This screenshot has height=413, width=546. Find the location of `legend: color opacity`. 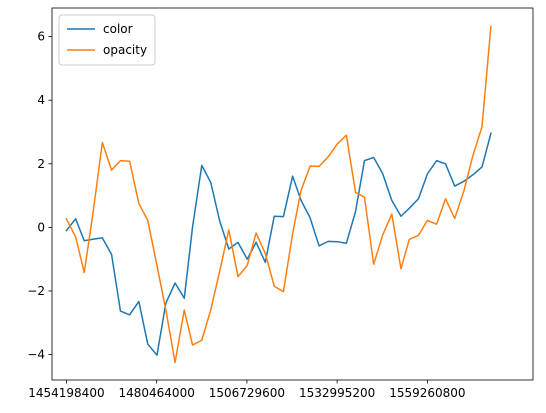

legend: color opacity is located at coordinates (107, 40).